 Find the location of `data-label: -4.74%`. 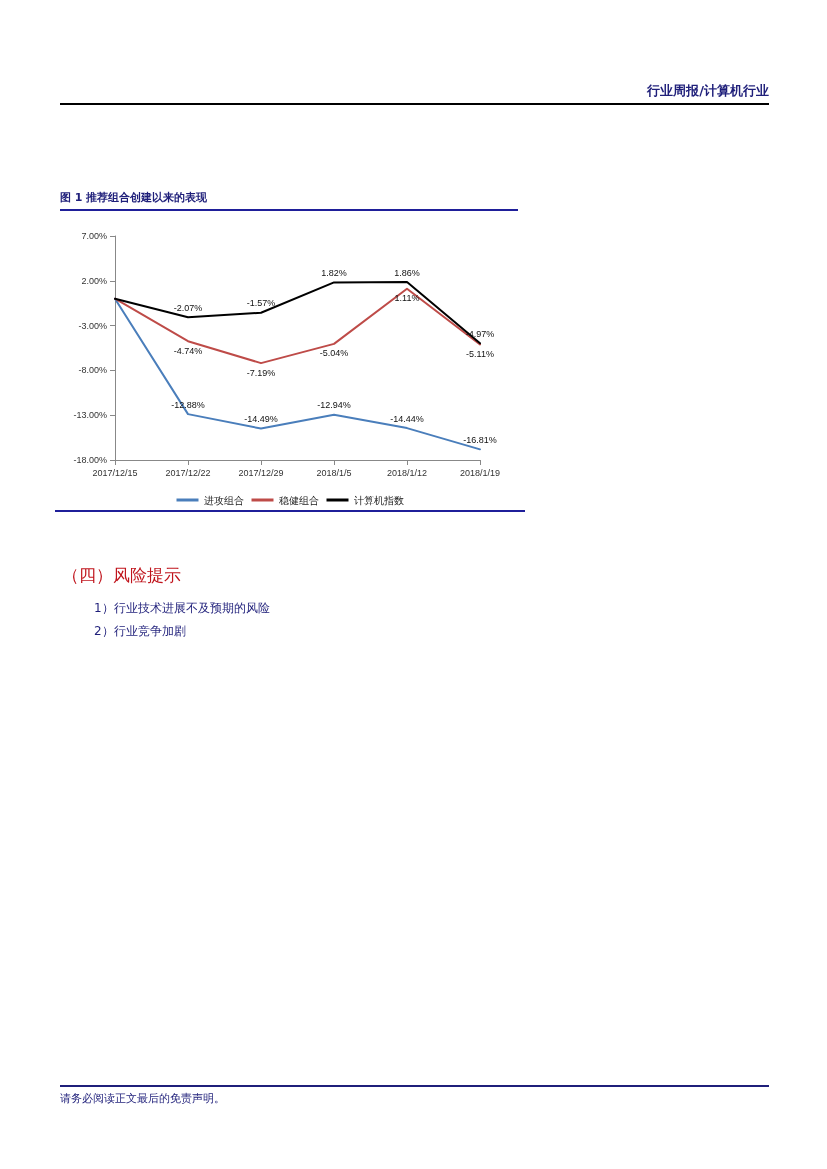

data-label: -4.74% is located at coordinates (188, 350).